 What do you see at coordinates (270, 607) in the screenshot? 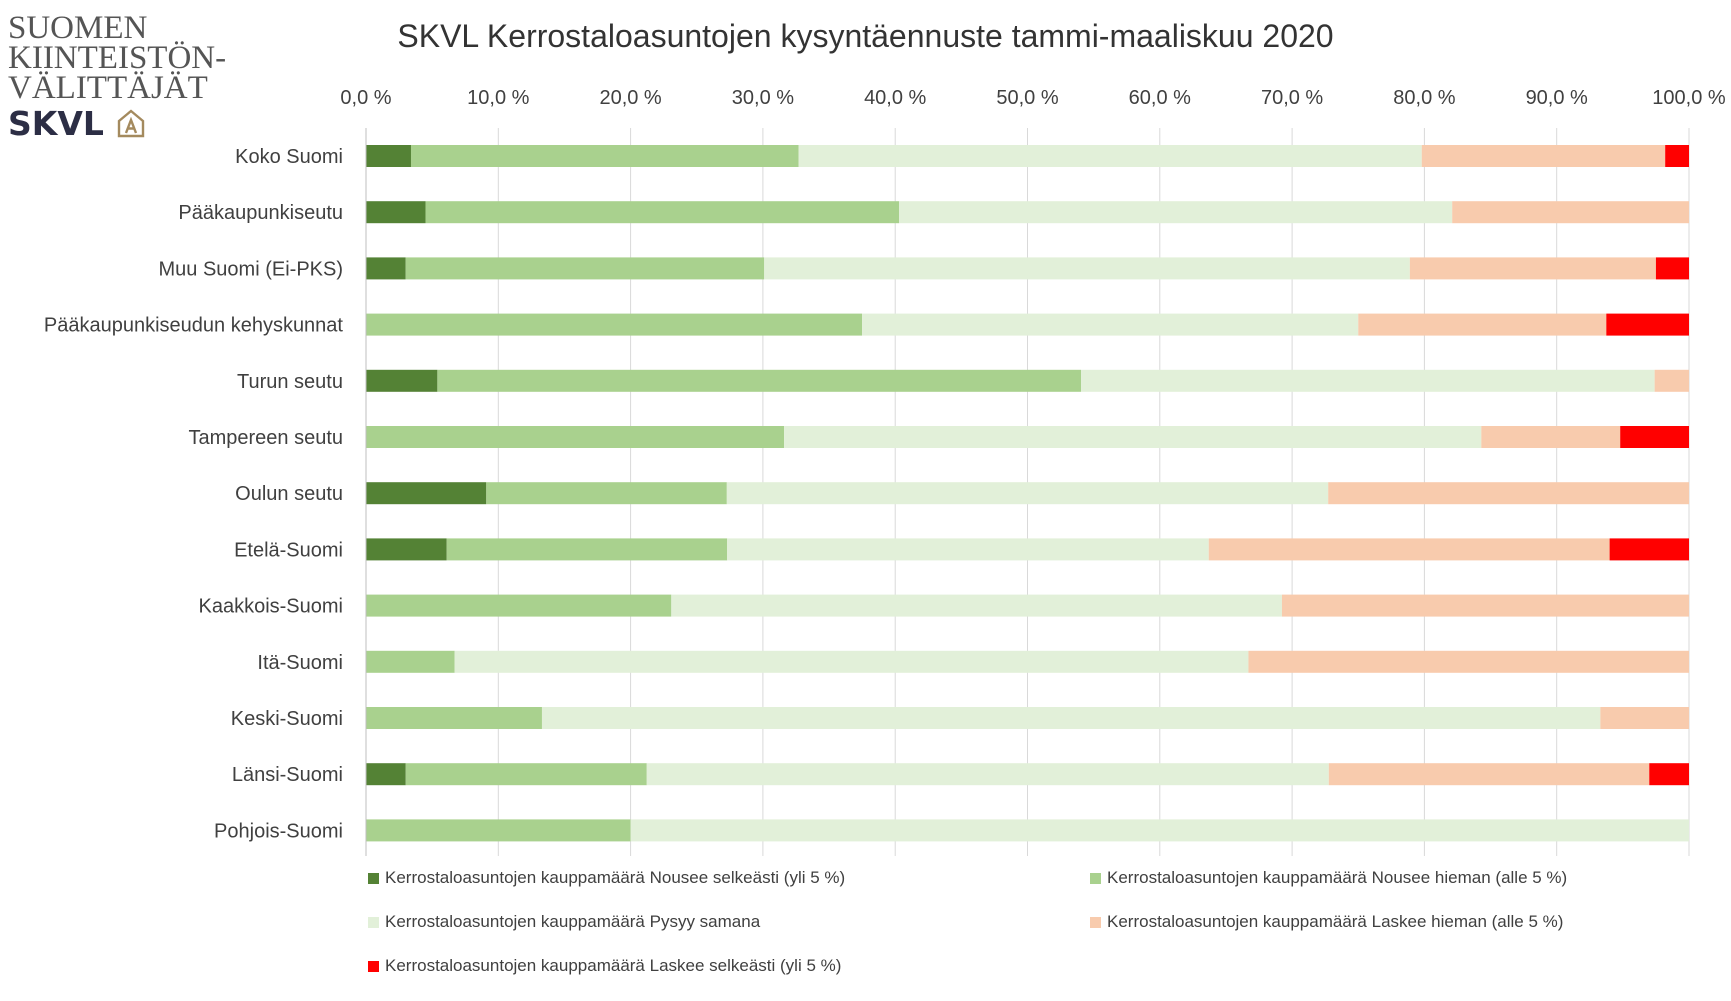
I see `y-category-label: Kaakkois-Suomi` at bounding box center [270, 607].